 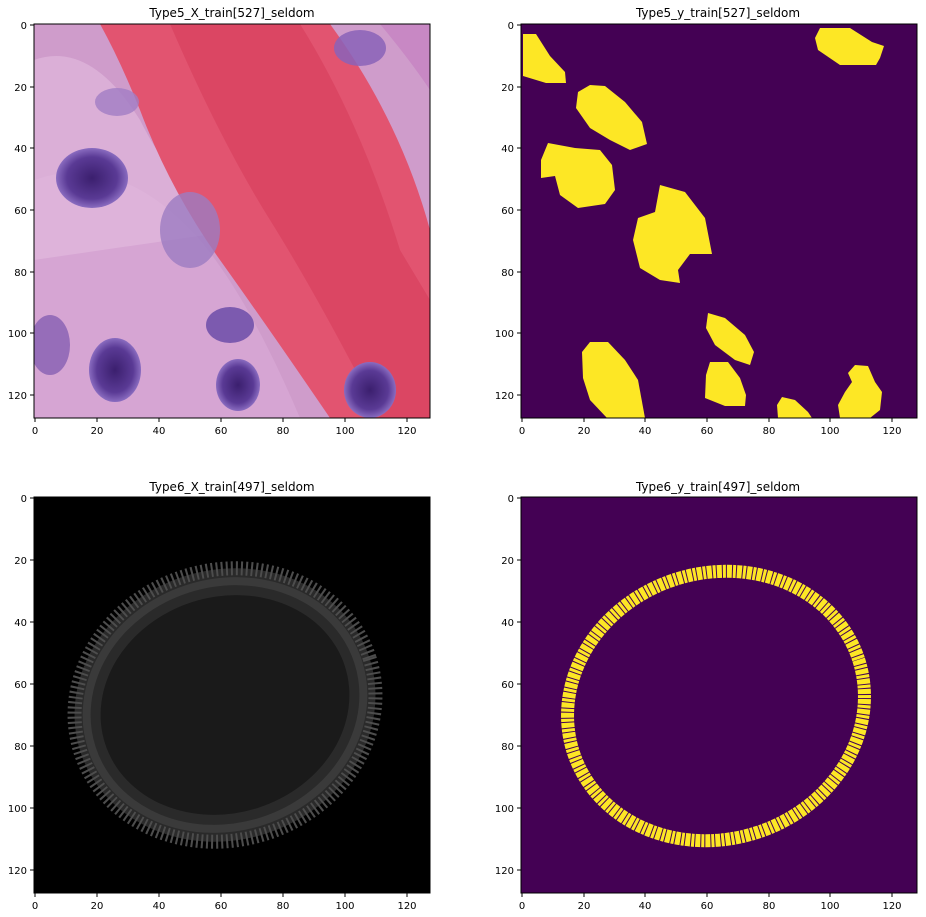 What do you see at coordinates (32, 210) in the screenshot?
I see `y-axis` at bounding box center [32, 210].